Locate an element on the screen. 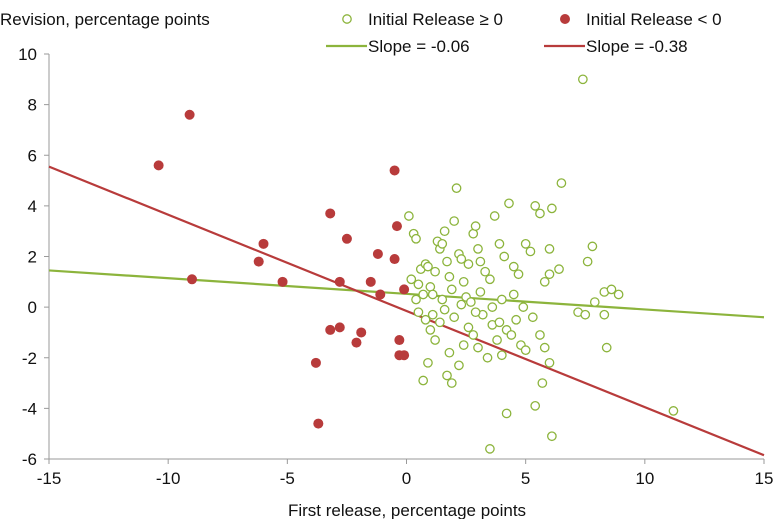 This screenshot has width=779, height=519. x-axis-title: First release, percentage points is located at coordinates (407, 510).